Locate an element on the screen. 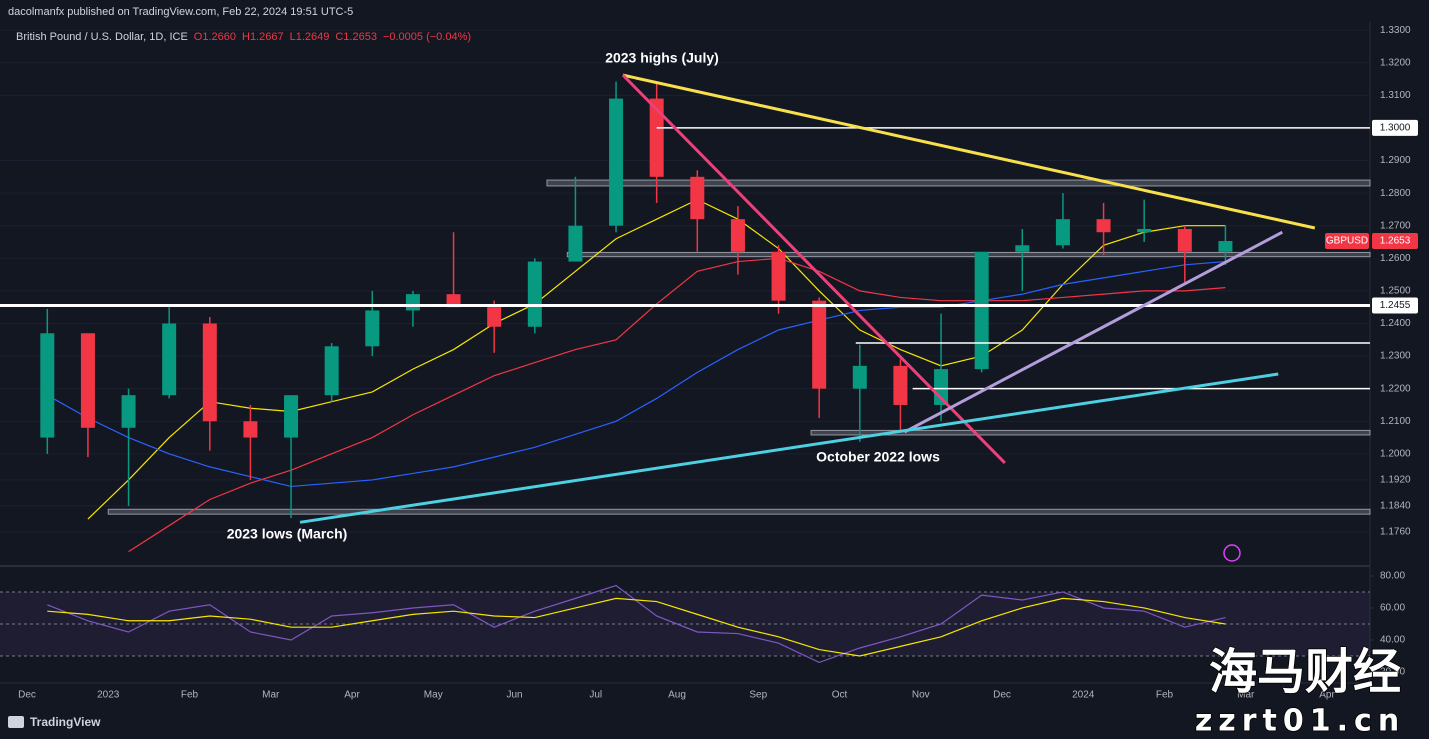  y-tick-label: 1.2200 is located at coordinates (1395, 388).